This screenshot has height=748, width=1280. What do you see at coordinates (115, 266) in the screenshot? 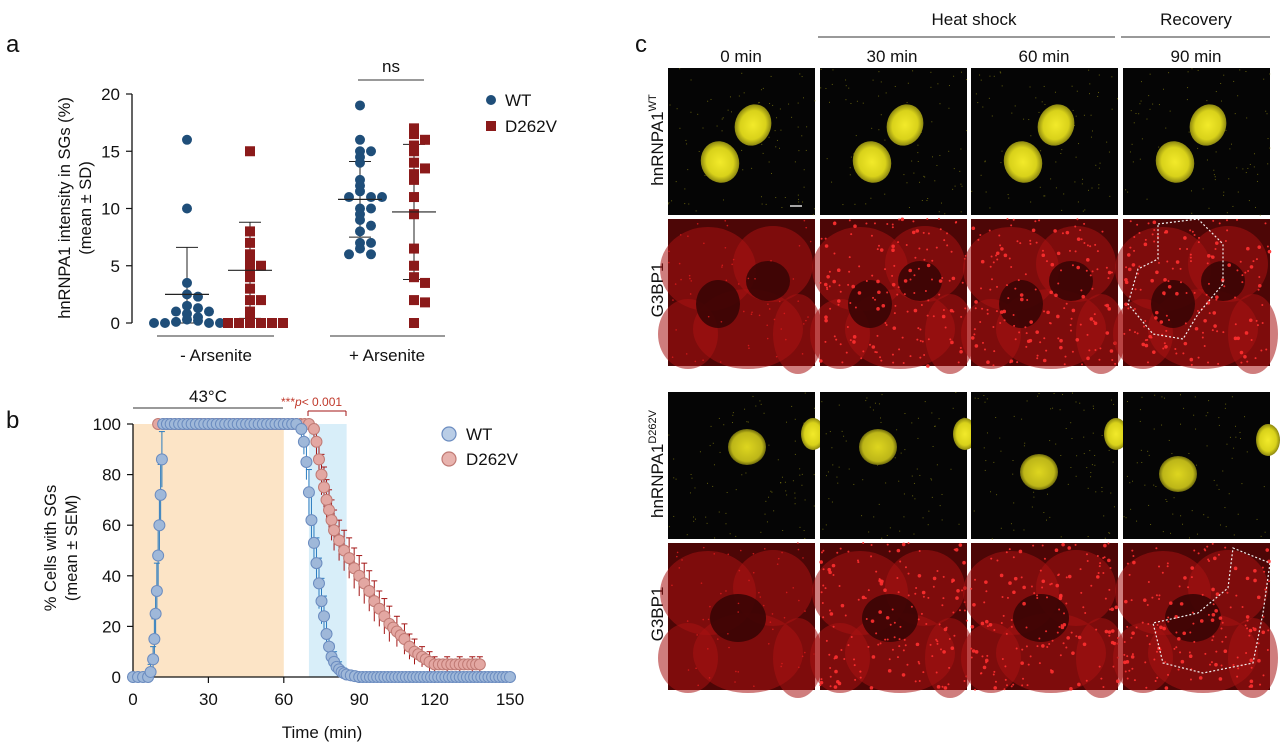
I see `ytick-label-a: 5` at bounding box center [115, 266].